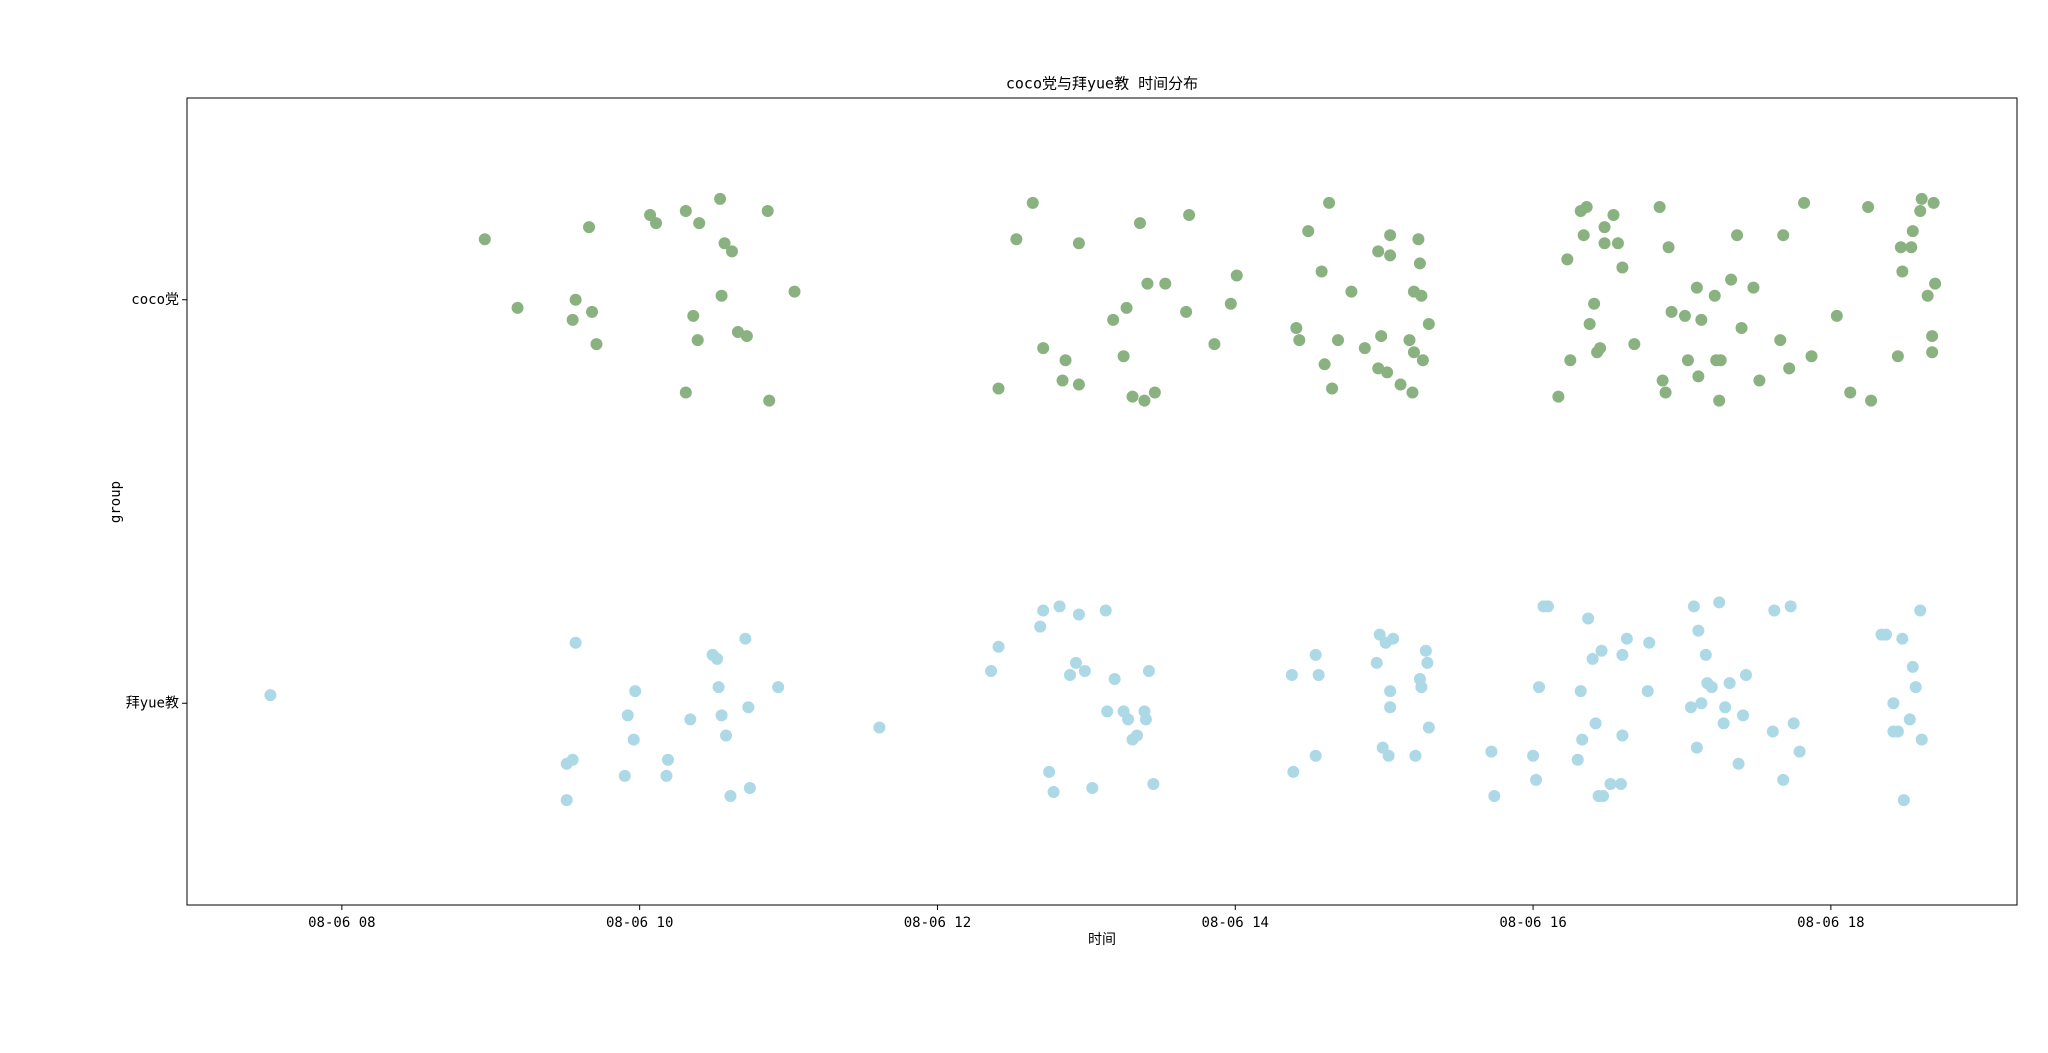  I want to click on y-tick-label: coco党, so click(155, 300).